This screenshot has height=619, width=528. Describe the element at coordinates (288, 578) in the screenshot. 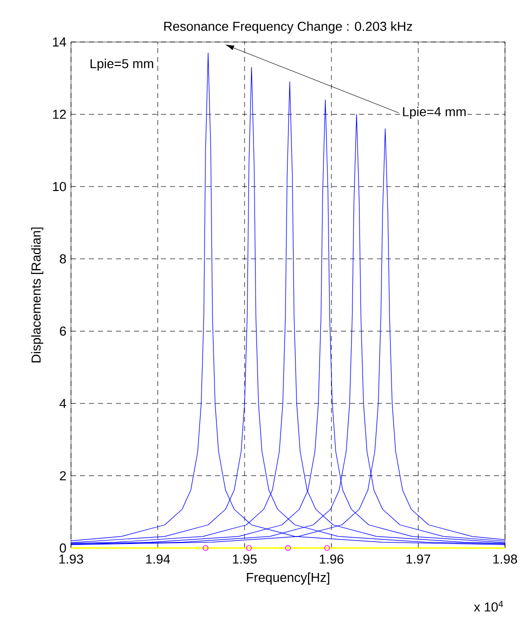

I see `x-axis-title: Frequency[Hz]` at that location.